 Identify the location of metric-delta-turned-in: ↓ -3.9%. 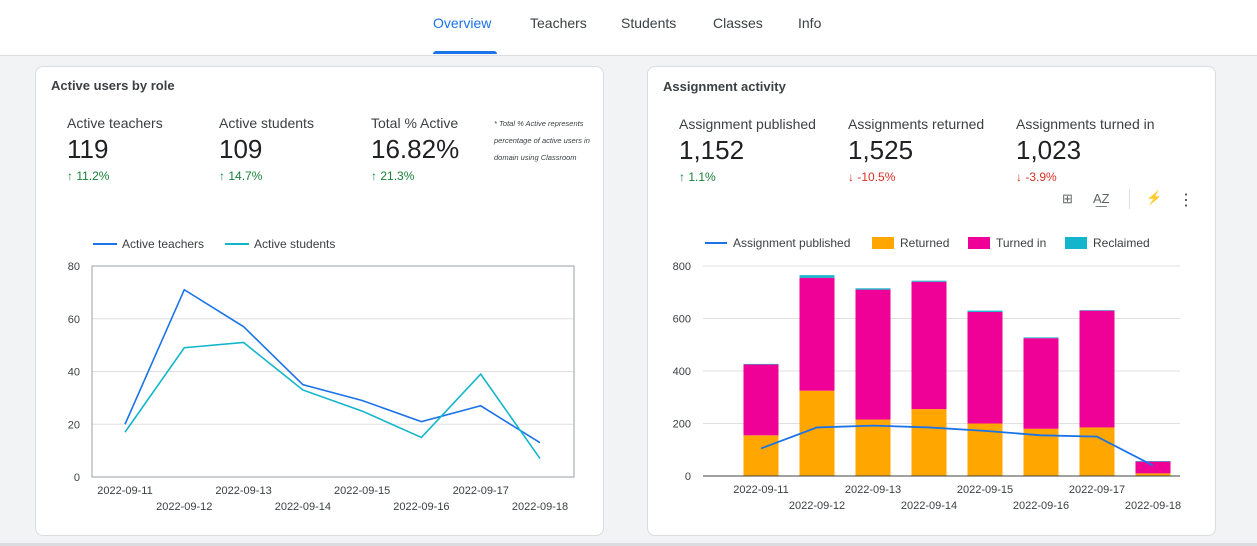
(1036, 177).